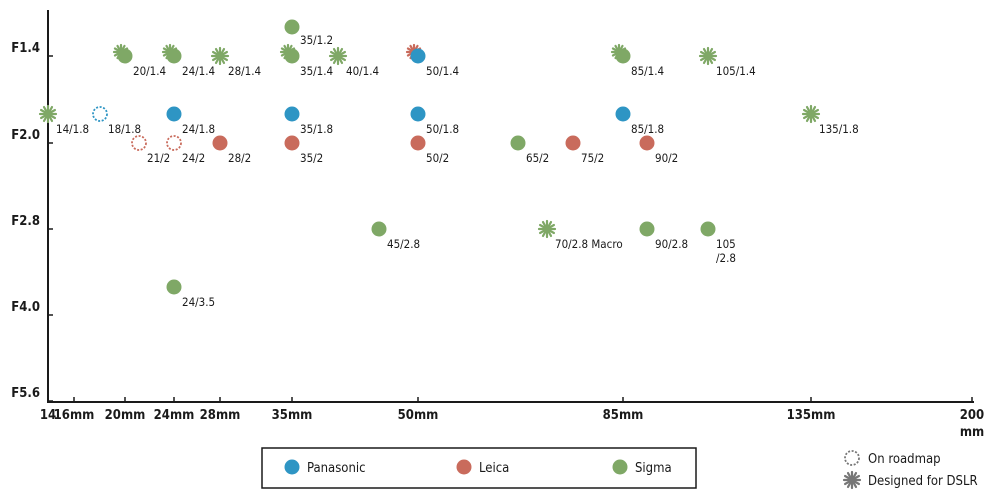  Describe the element at coordinates (972, 432) in the screenshot. I see `x-axis-unit-label: mm` at that location.